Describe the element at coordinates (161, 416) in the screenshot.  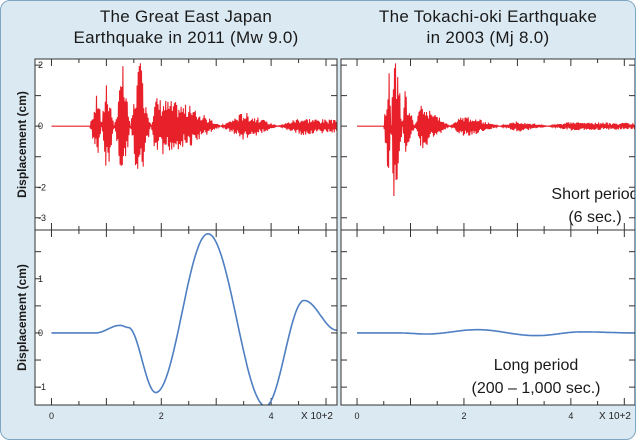
I see `x-tick-label-0-1: 2` at that location.